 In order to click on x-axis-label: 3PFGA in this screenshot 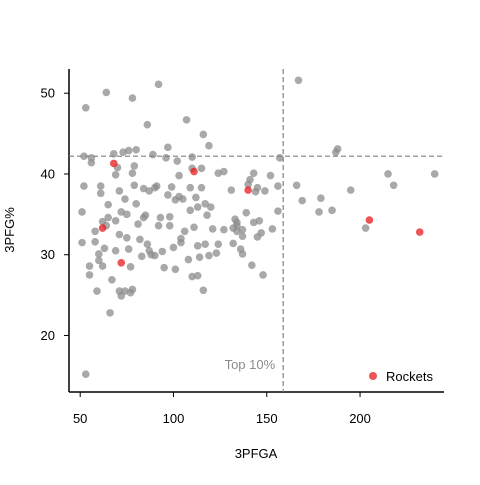, I will do `click(256, 453)`.